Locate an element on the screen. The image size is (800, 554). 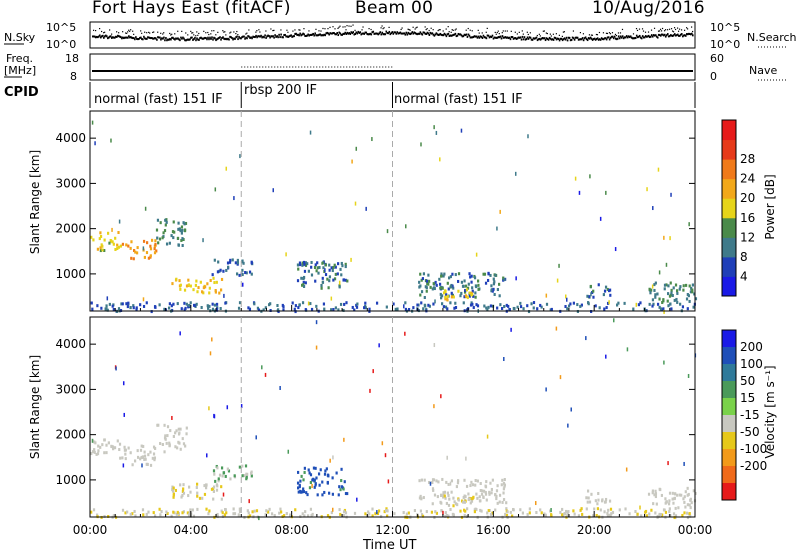
y-tick-label: 3000 is located at coordinates (70, 183).